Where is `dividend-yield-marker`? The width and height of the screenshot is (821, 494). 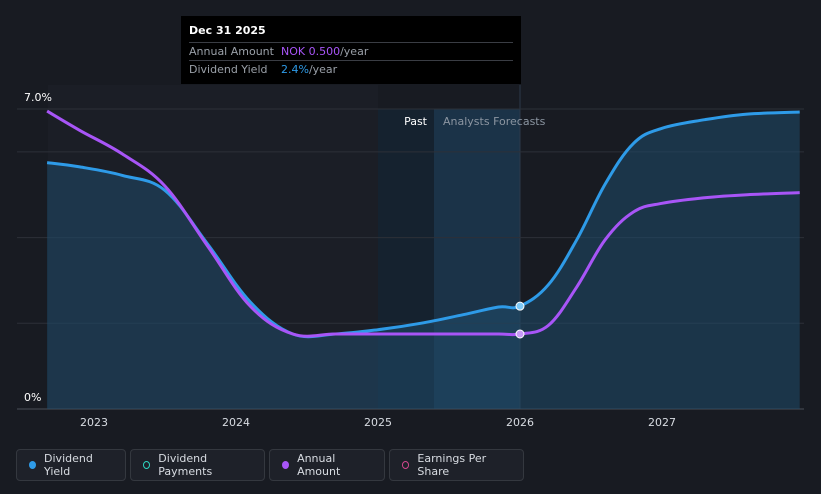 dividend-yield-marker is located at coordinates (520, 306).